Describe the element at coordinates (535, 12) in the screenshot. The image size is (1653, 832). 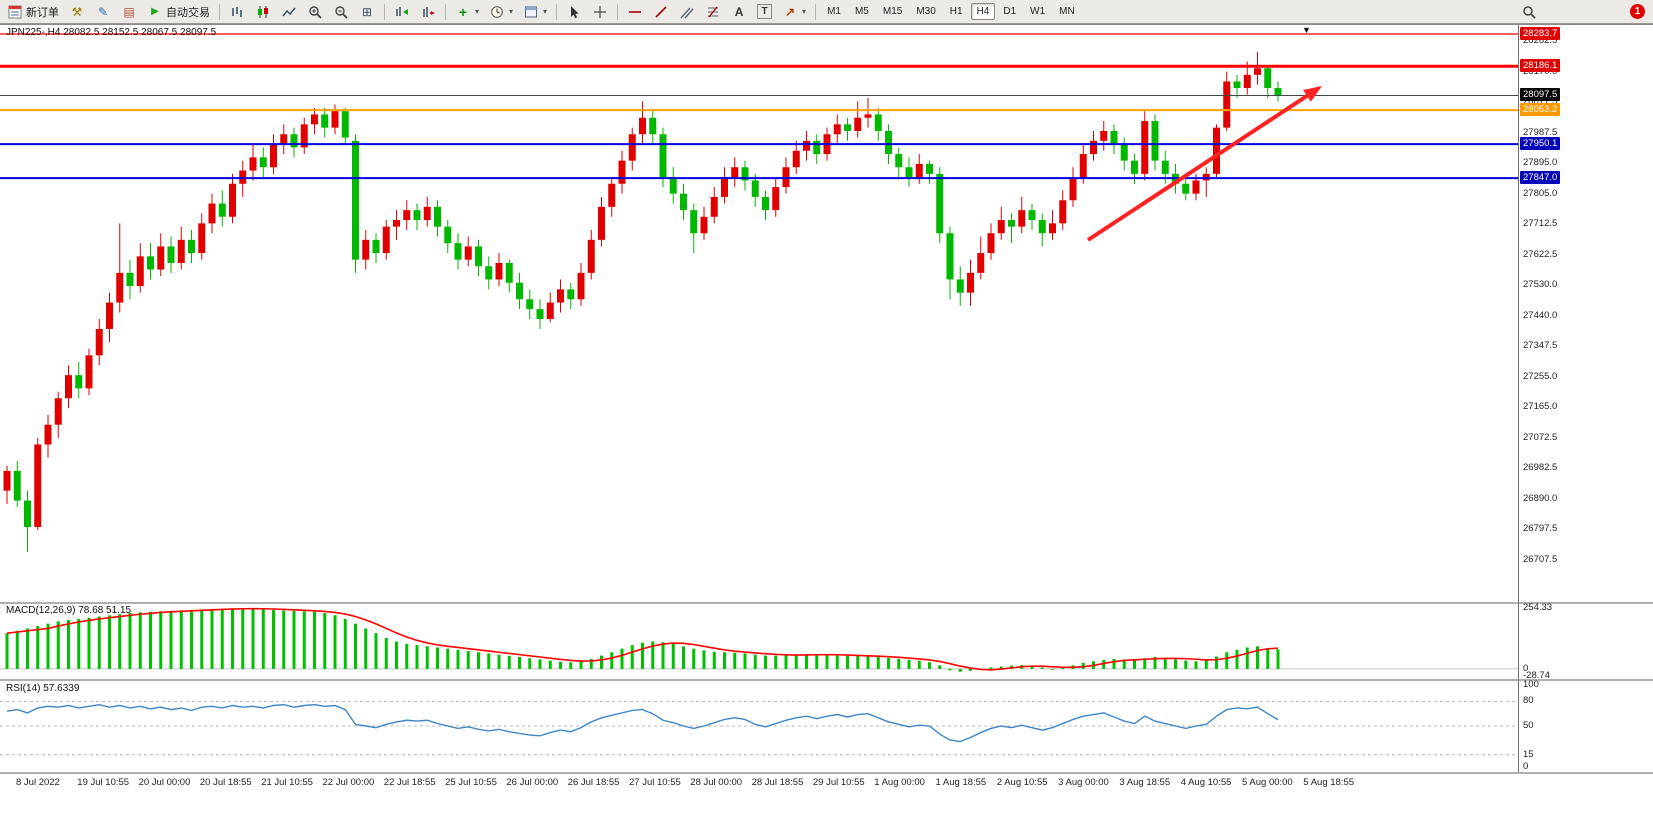
I see `templates-button: ▾` at that location.